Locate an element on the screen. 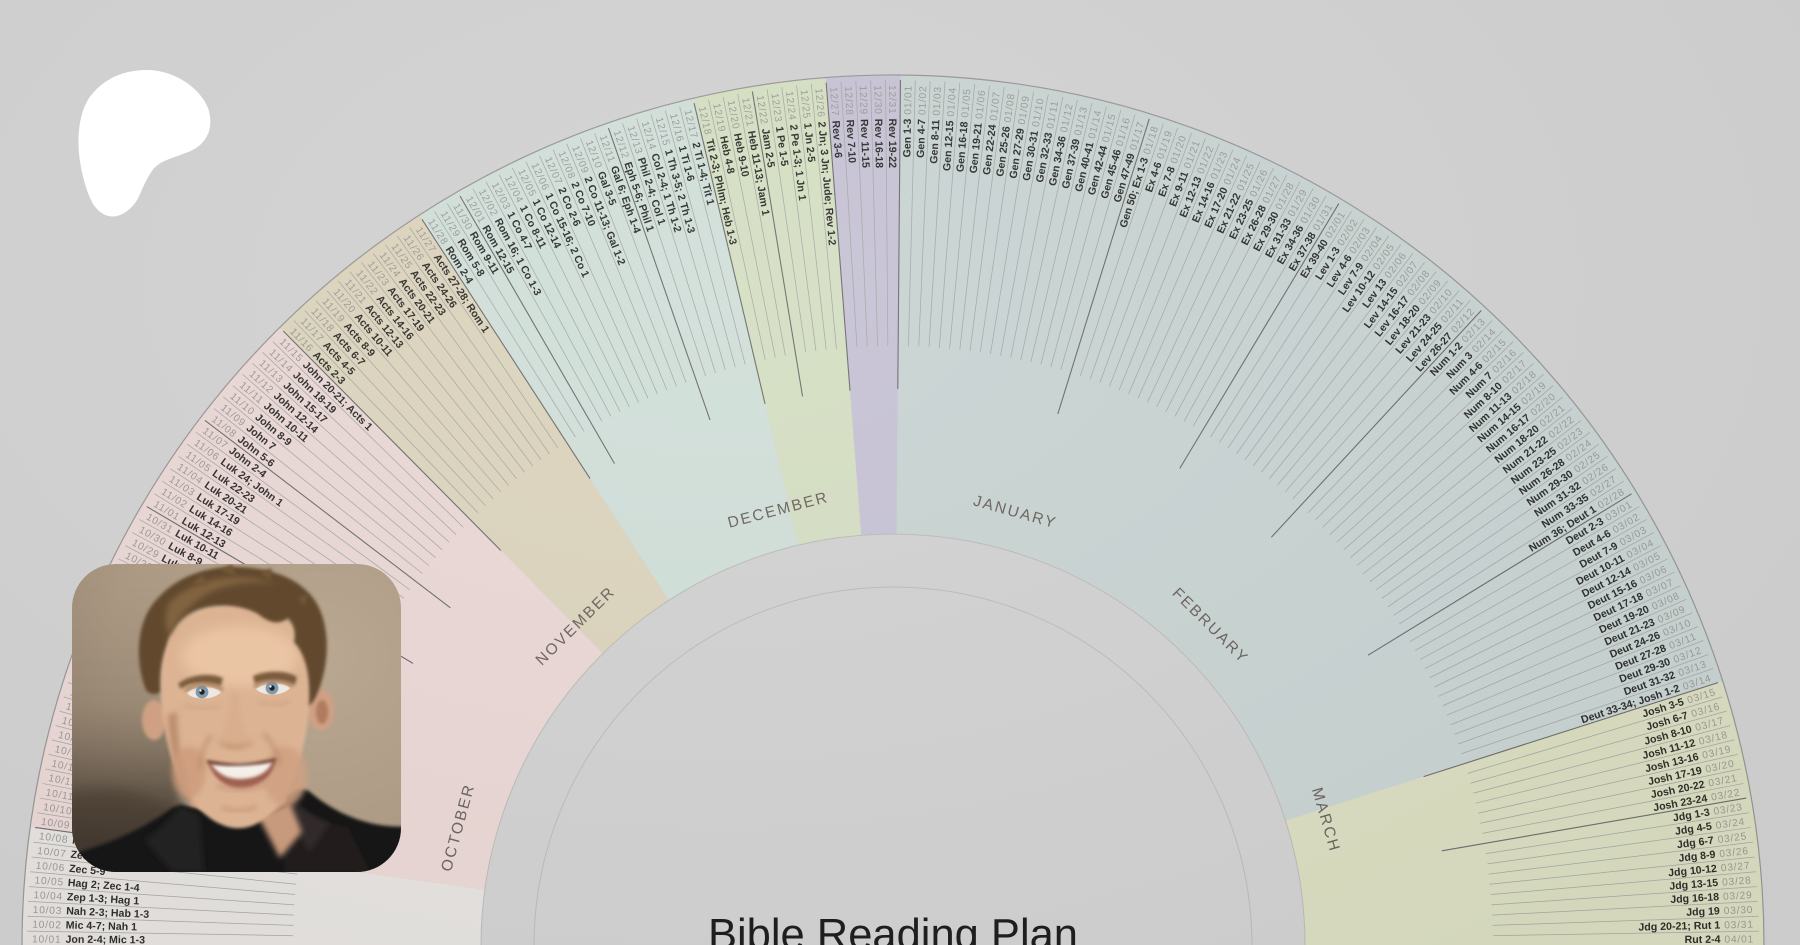 The image size is (1800, 945). svg-text:Jdg 4-503/24: Jdg 4-5 03/24 is located at coordinates (1710, 827).